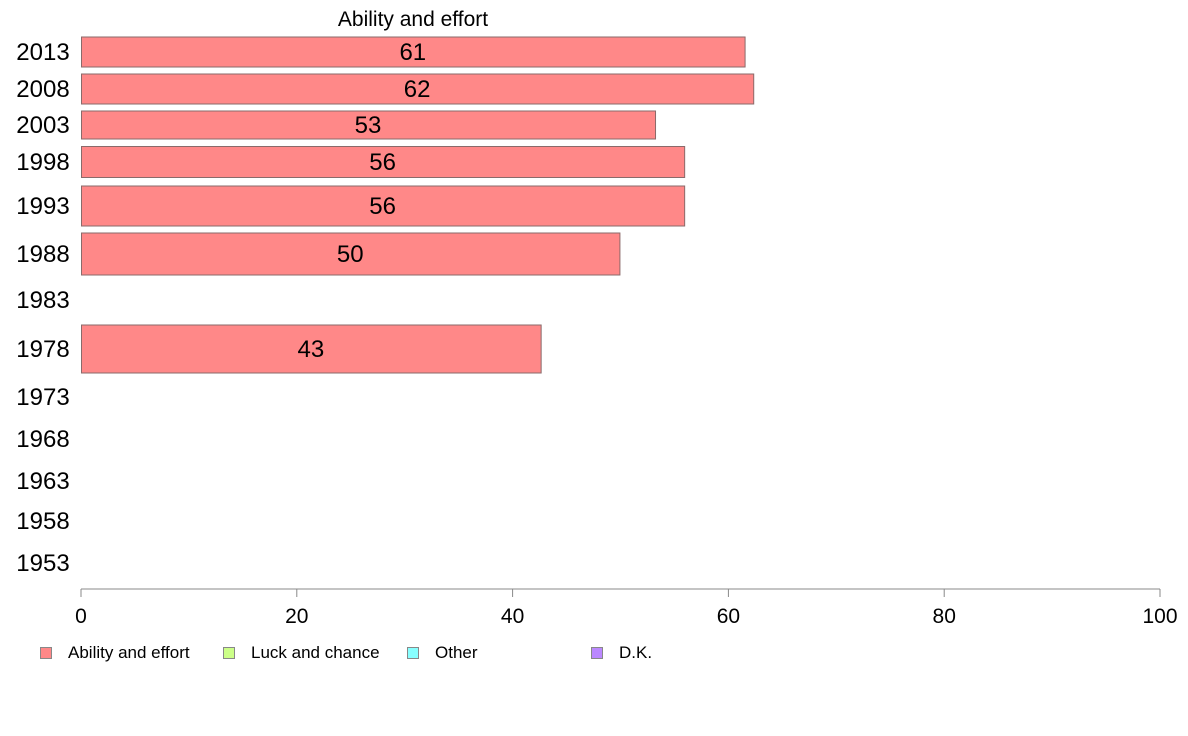 This screenshot has width=1188, height=736. I want to click on y-tick-label-1988: 1988, so click(42, 254).